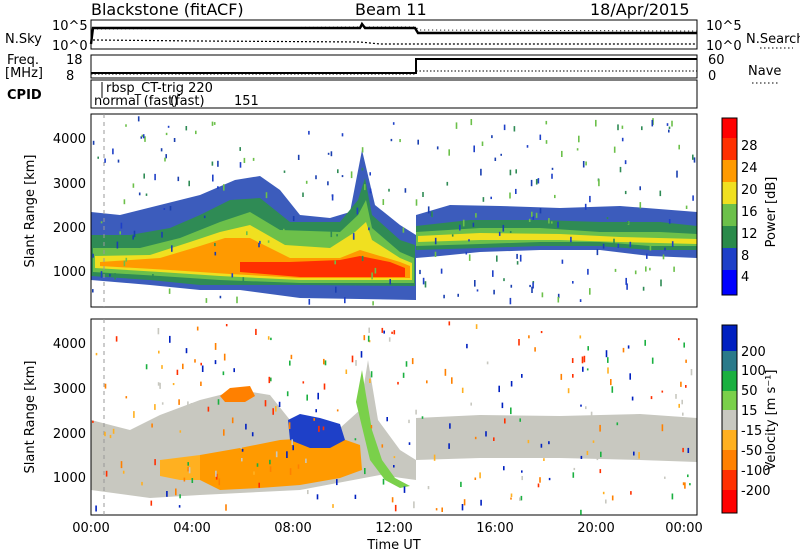 Image resolution: width=800 pixels, height=558 pixels. Describe the element at coordinates (494, 528) in the screenshot. I see `xtick-1600: 16:00` at that location.